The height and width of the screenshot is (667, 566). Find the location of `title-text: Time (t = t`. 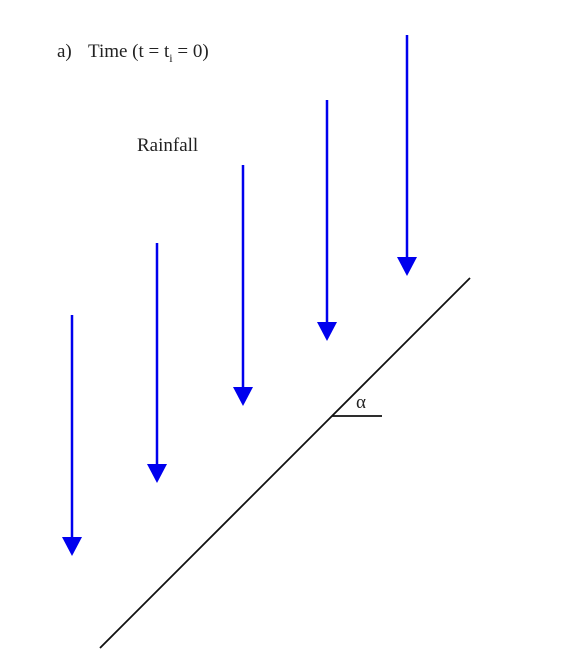

title-text: Time (t = t is located at coordinates (129, 51).